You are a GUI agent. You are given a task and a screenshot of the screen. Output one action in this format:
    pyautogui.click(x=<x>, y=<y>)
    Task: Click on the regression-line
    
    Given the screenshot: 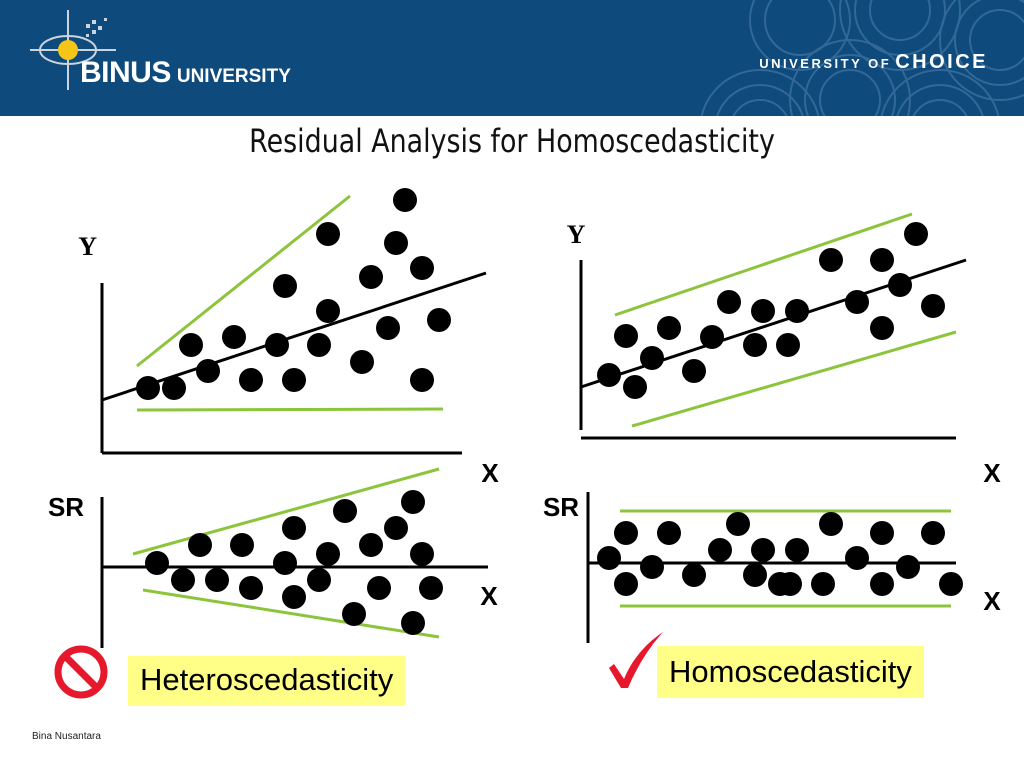 What is the action you would take?
    pyautogui.click(x=294, y=336)
    